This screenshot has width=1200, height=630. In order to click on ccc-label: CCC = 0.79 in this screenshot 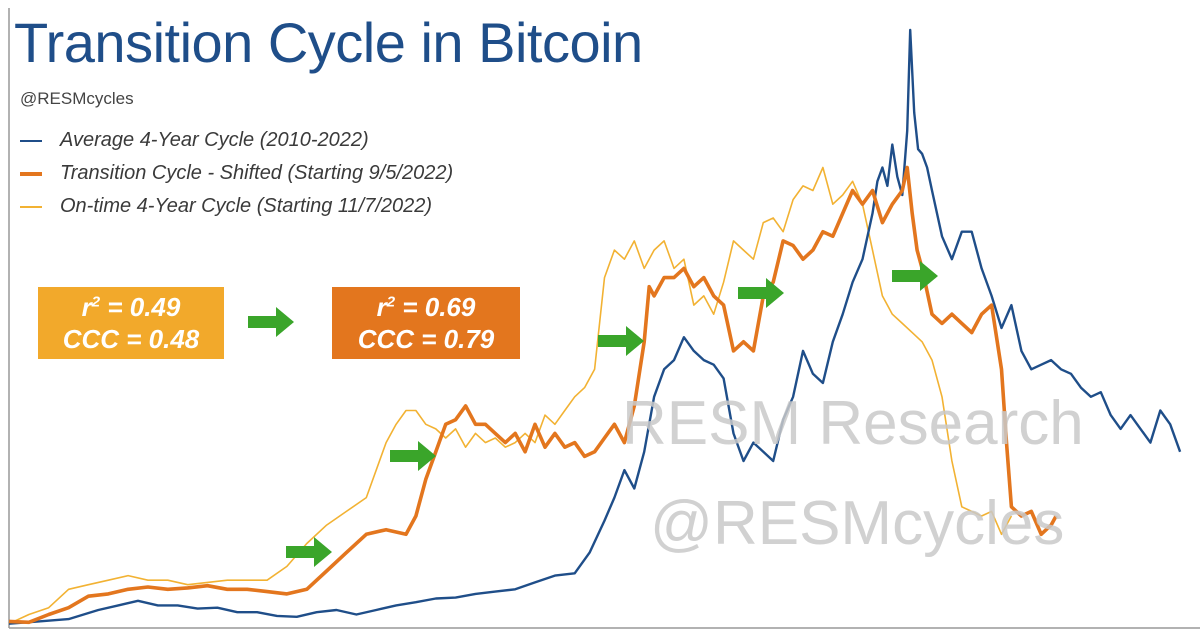, I will do `click(426, 339)`.